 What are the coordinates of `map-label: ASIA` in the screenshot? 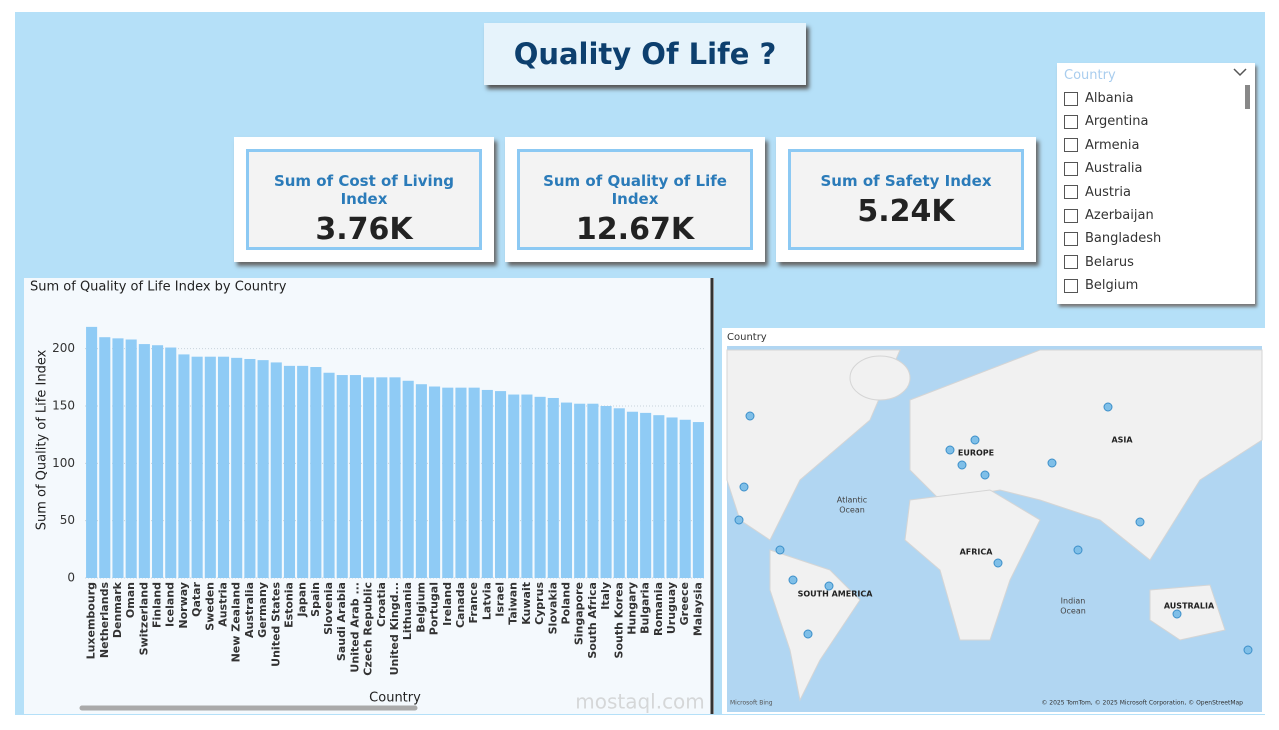 It's located at (1122, 440).